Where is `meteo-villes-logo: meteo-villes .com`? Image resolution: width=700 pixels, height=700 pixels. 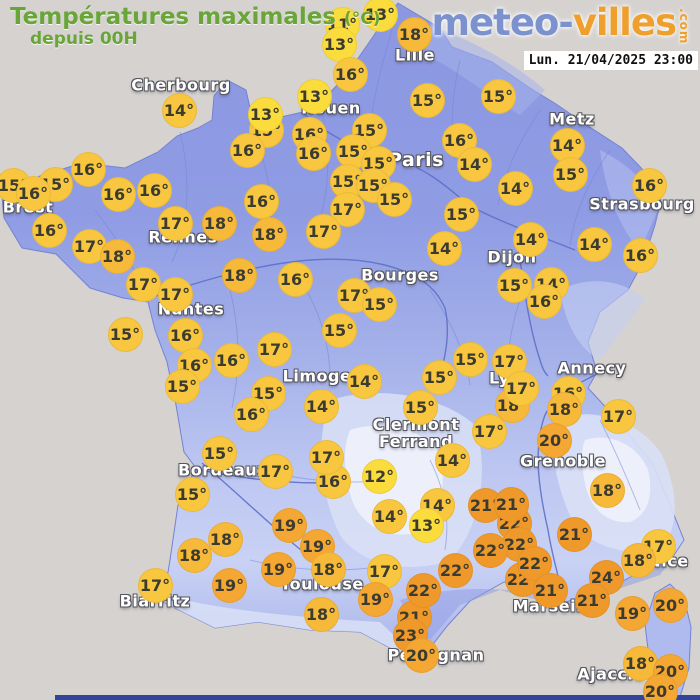 meteo-villes-logo: meteo-villes .com is located at coordinates (561, 23).